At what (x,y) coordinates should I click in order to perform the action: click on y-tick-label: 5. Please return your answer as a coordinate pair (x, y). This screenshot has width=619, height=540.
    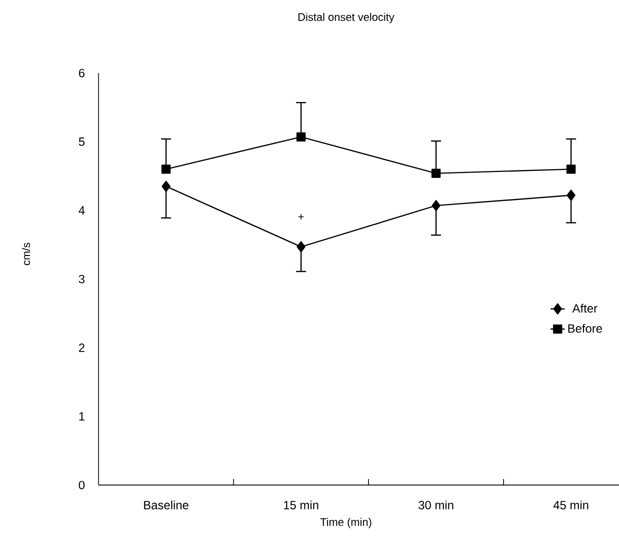
    Looking at the image, I should click on (81, 142).